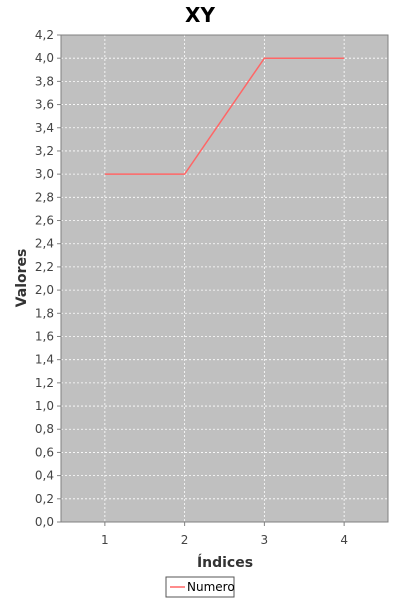  What do you see at coordinates (44, 452) in the screenshot?
I see `y-tick-label: 0,6` at bounding box center [44, 452].